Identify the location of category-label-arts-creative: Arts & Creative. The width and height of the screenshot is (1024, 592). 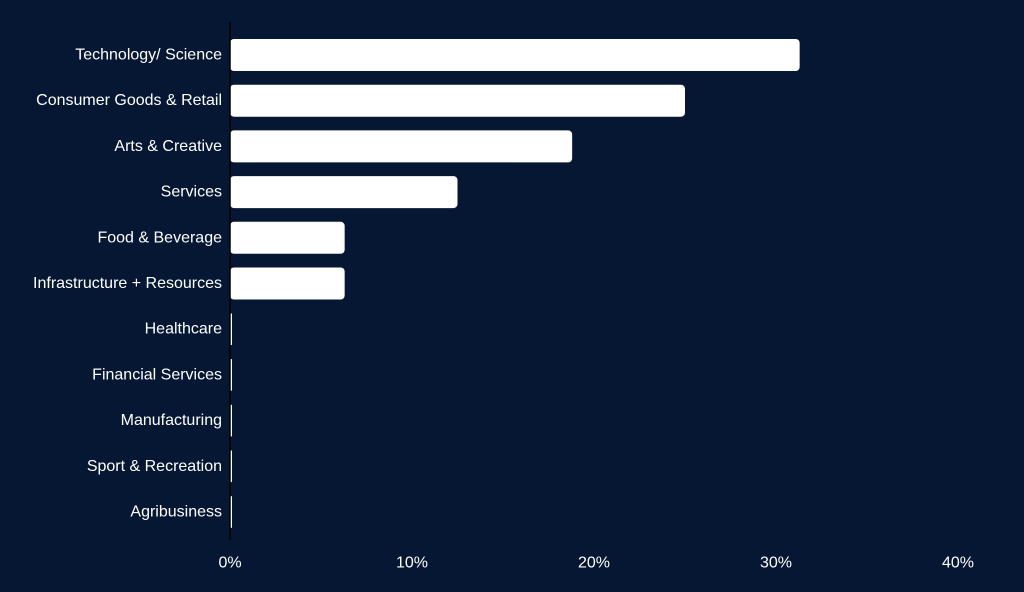
(168, 146).